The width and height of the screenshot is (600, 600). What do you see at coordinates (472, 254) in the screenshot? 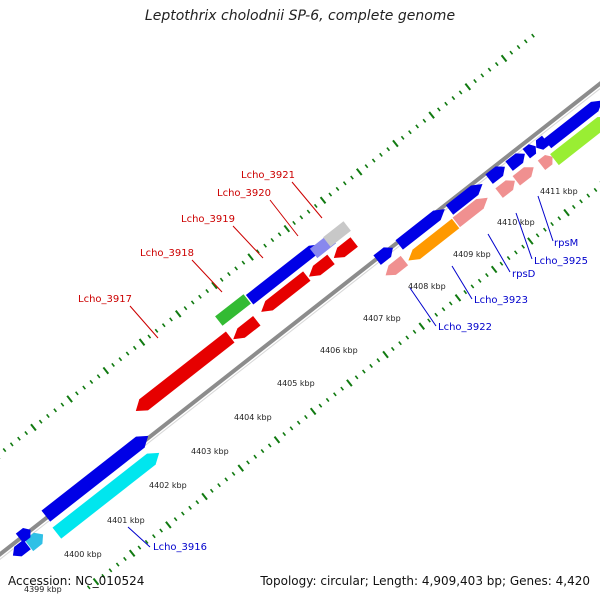
I see `kbp-label: 4409 kbp` at bounding box center [472, 254].